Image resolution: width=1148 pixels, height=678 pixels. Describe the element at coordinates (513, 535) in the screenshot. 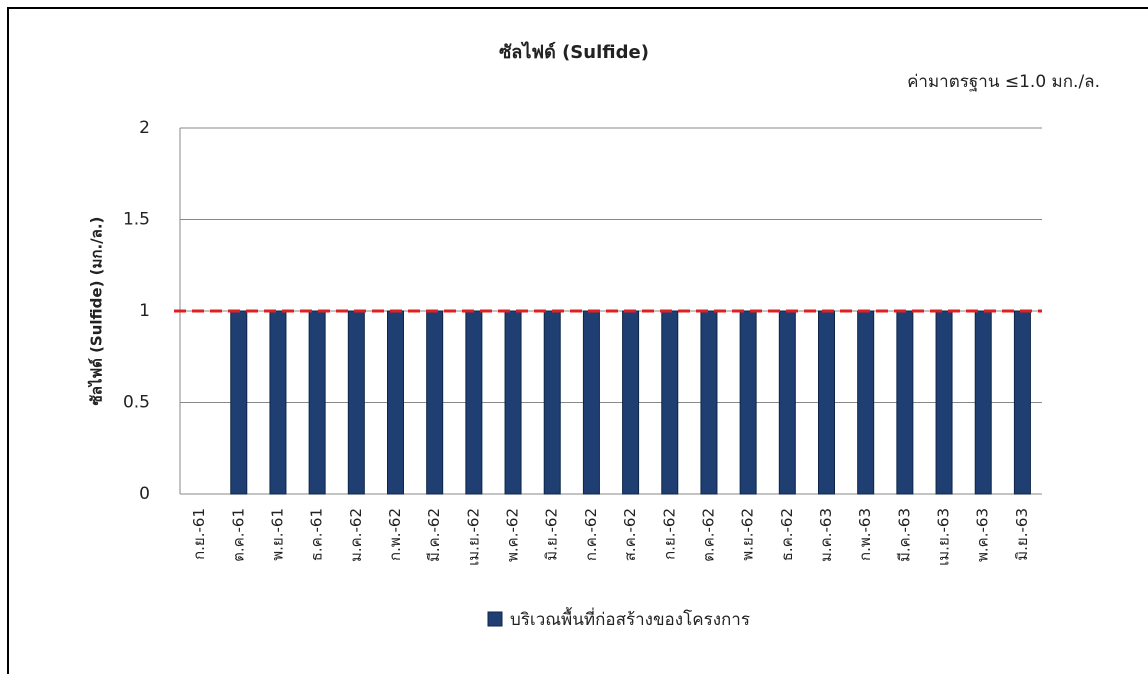

I see `x-tick-label: พ.ค.-62` at that location.